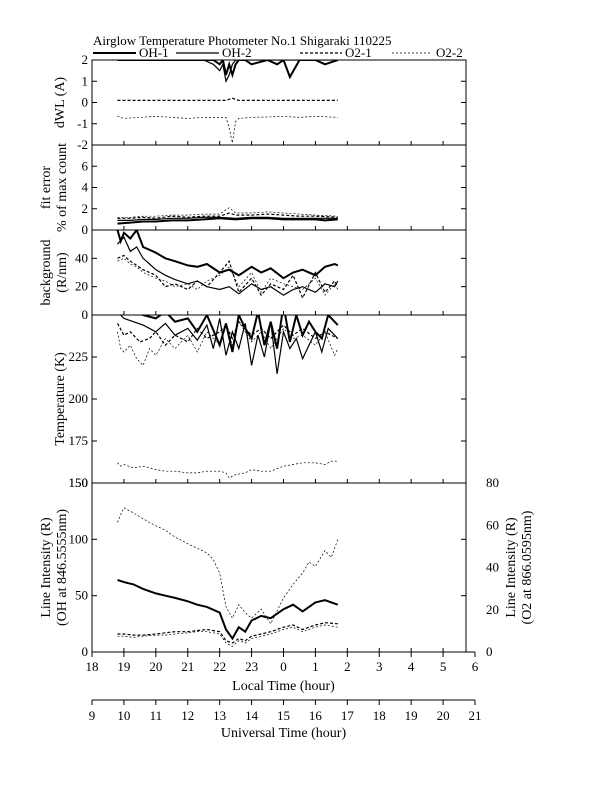 The image size is (612, 792). Describe the element at coordinates (283, 686) in the screenshot. I see `local-time-title: Local Time (hour)` at that location.